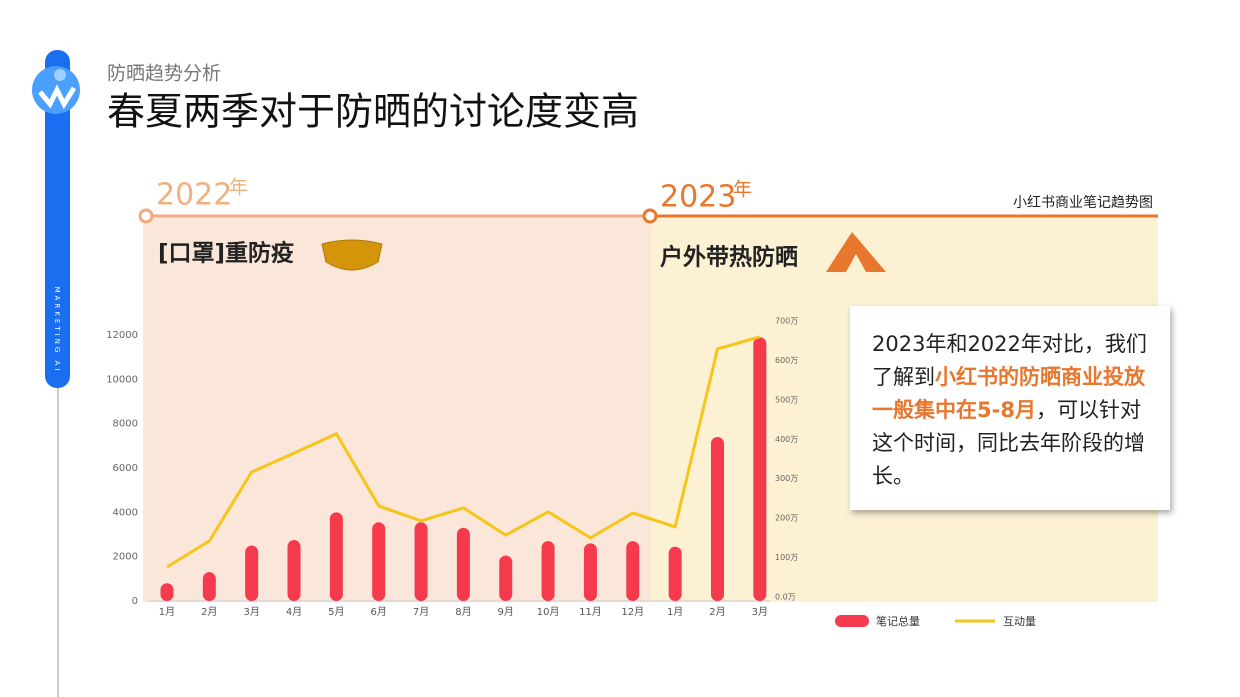 The image size is (1240, 697). What do you see at coordinates (1009, 360) in the screenshot?
I see `callout-text: 2023年和2022年对比，我们了解到` at bounding box center [1009, 360].